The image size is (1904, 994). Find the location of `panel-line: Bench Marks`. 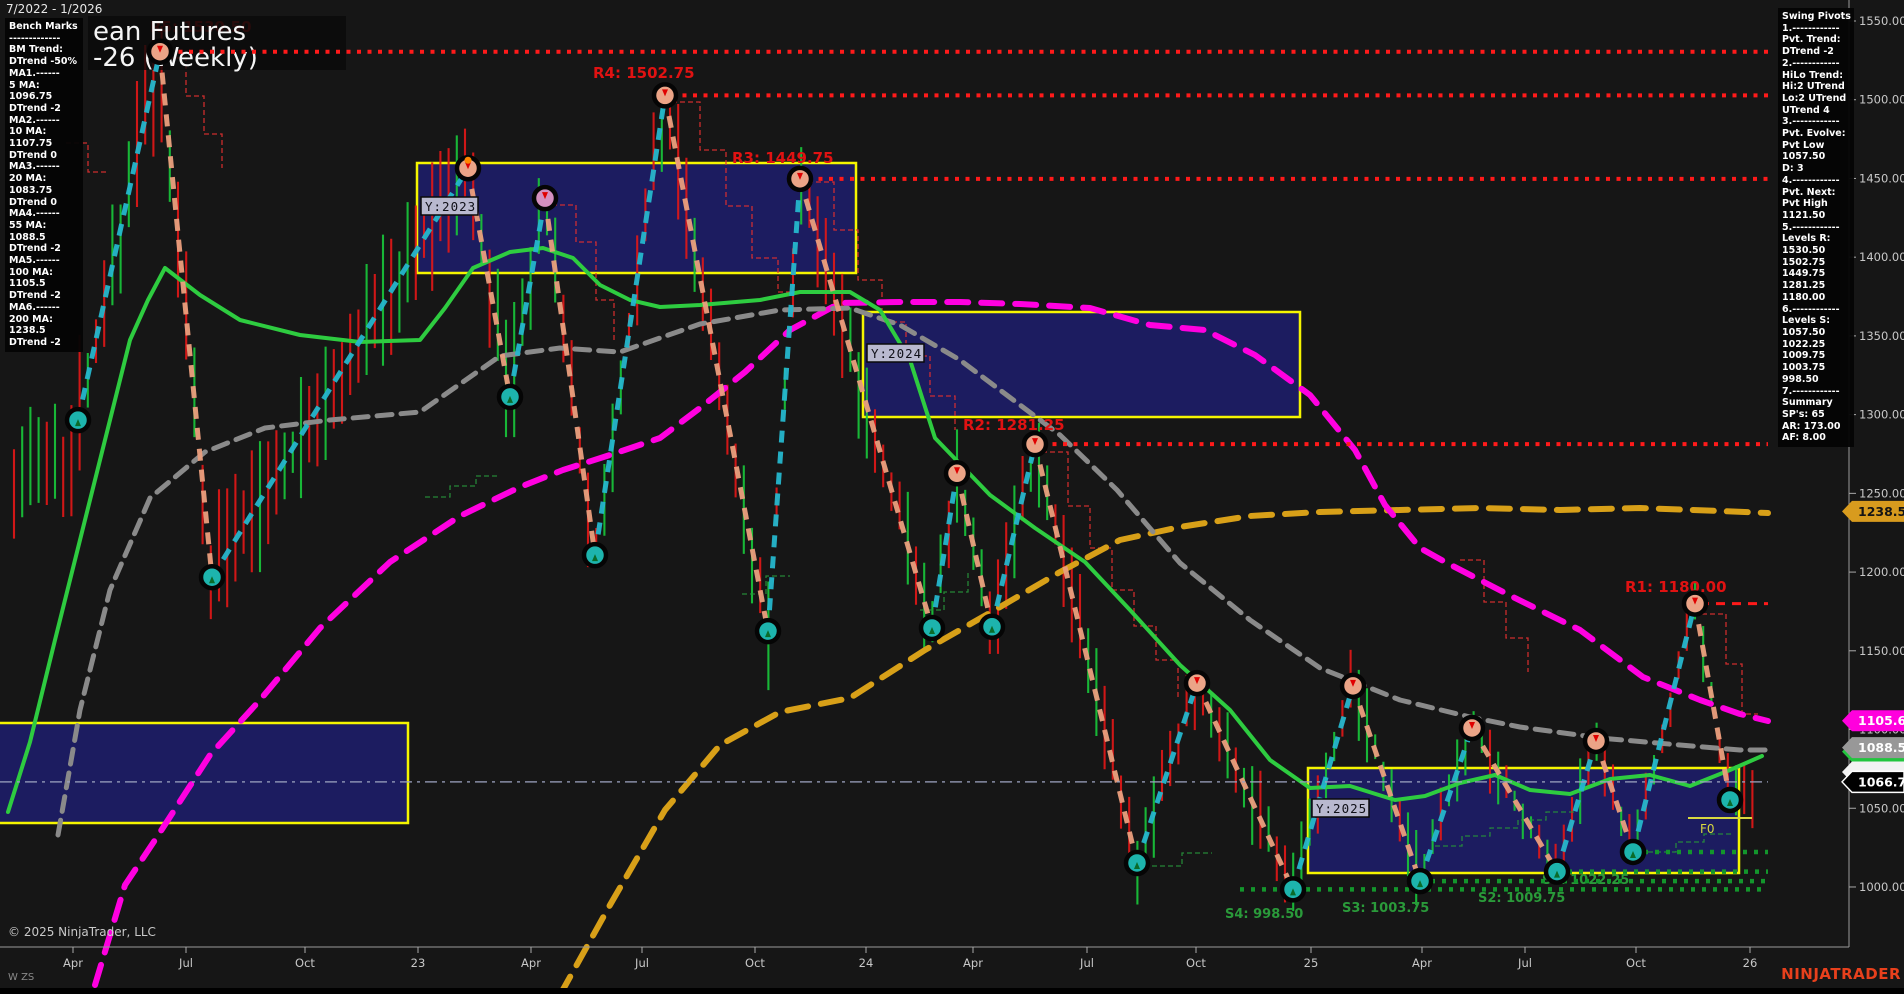

panel-line: Bench Marks is located at coordinates (43, 26).